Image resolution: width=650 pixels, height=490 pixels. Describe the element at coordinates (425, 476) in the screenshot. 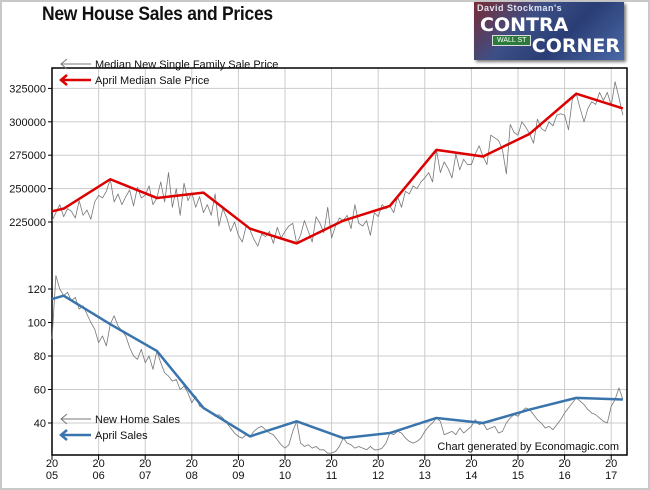

I see `x-tick-label-bottom: 13` at that location.